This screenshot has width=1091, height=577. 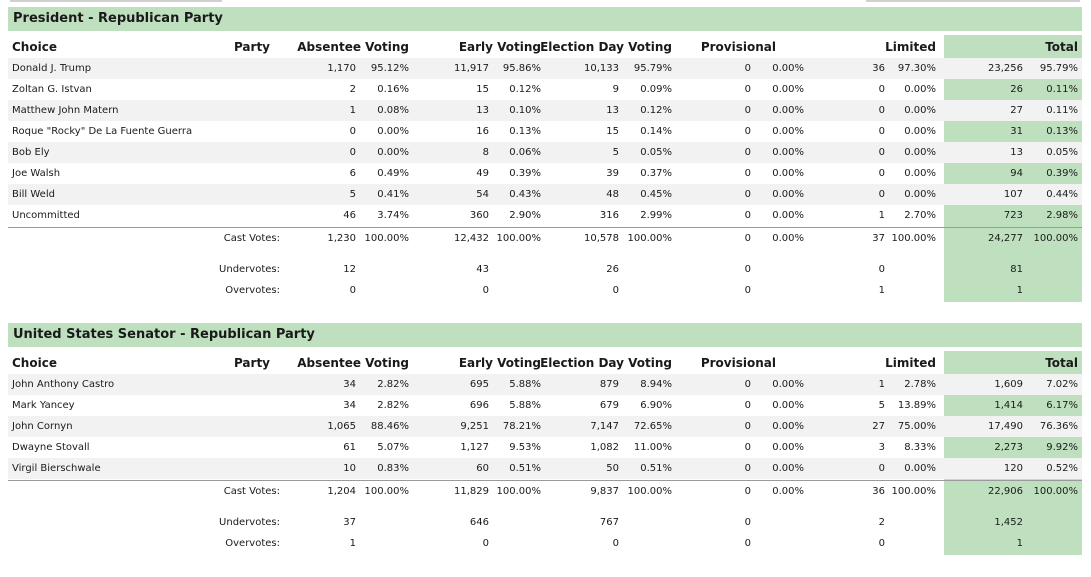 What do you see at coordinates (525, 447) in the screenshot?
I see `early-percent: 9.53%` at bounding box center [525, 447].